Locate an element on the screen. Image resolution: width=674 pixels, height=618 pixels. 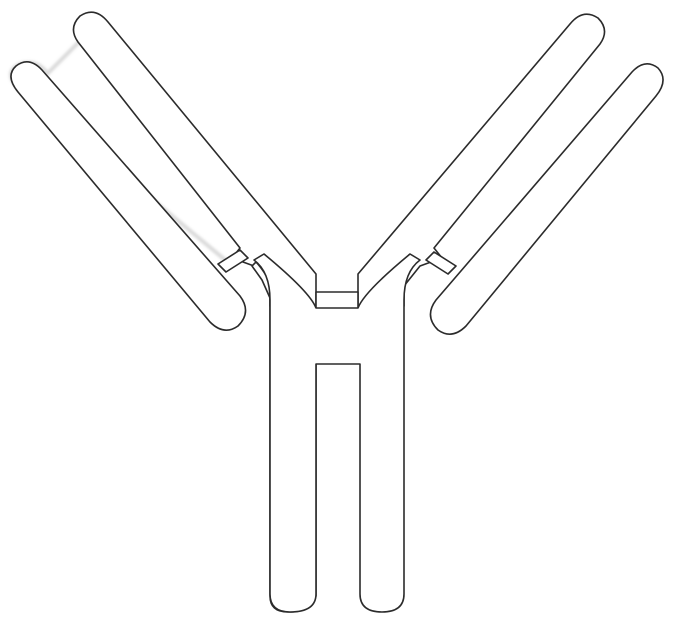
stem-left-bar is located at coordinates (337, 433).